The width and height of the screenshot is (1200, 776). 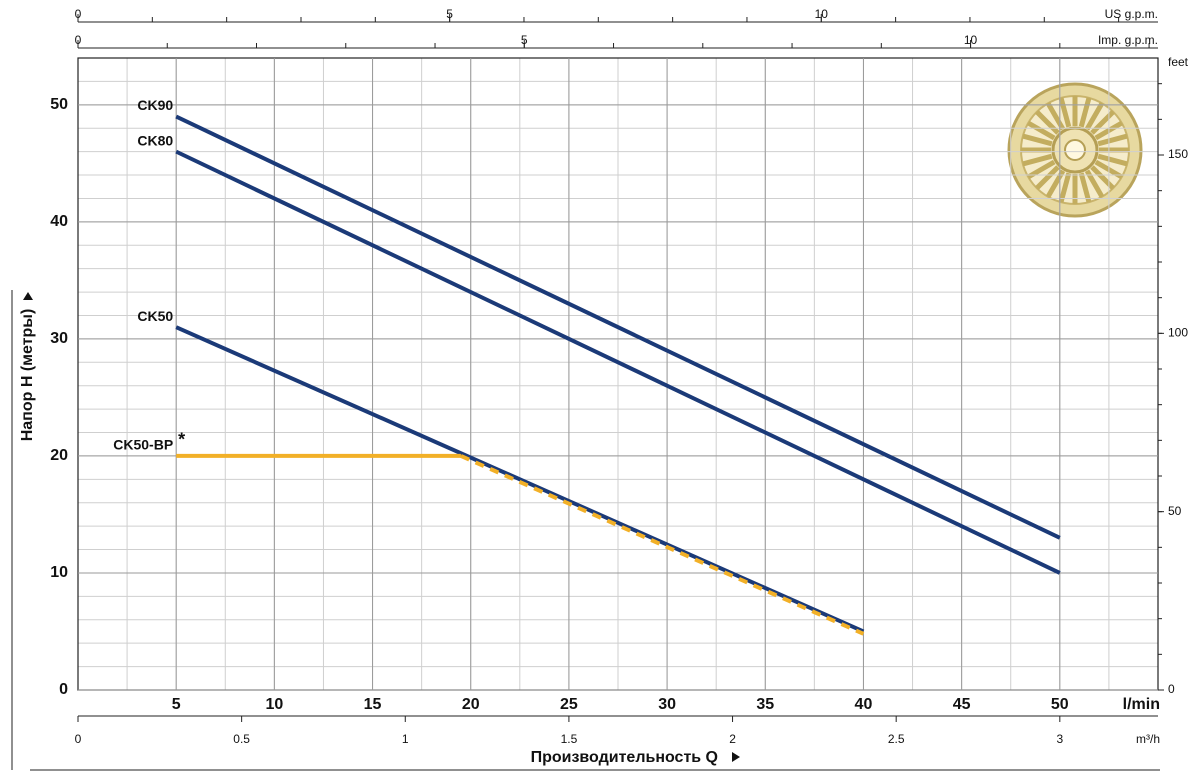 What do you see at coordinates (1128, 40) in the screenshot?
I see `top-axis-title: Imp. g.p.m.` at bounding box center [1128, 40].